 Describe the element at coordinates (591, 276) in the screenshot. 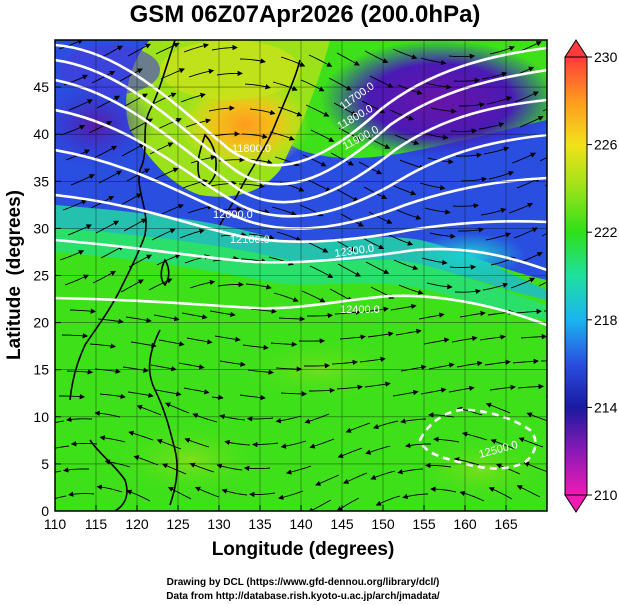

I see `colorbar: 210 214 218 222 226 230` at that location.